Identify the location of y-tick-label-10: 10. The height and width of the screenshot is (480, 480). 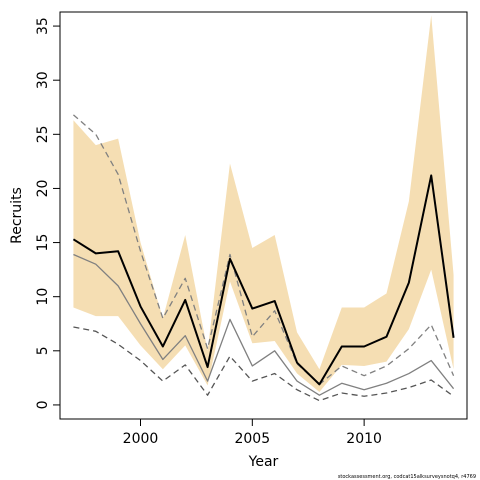
(43, 297).